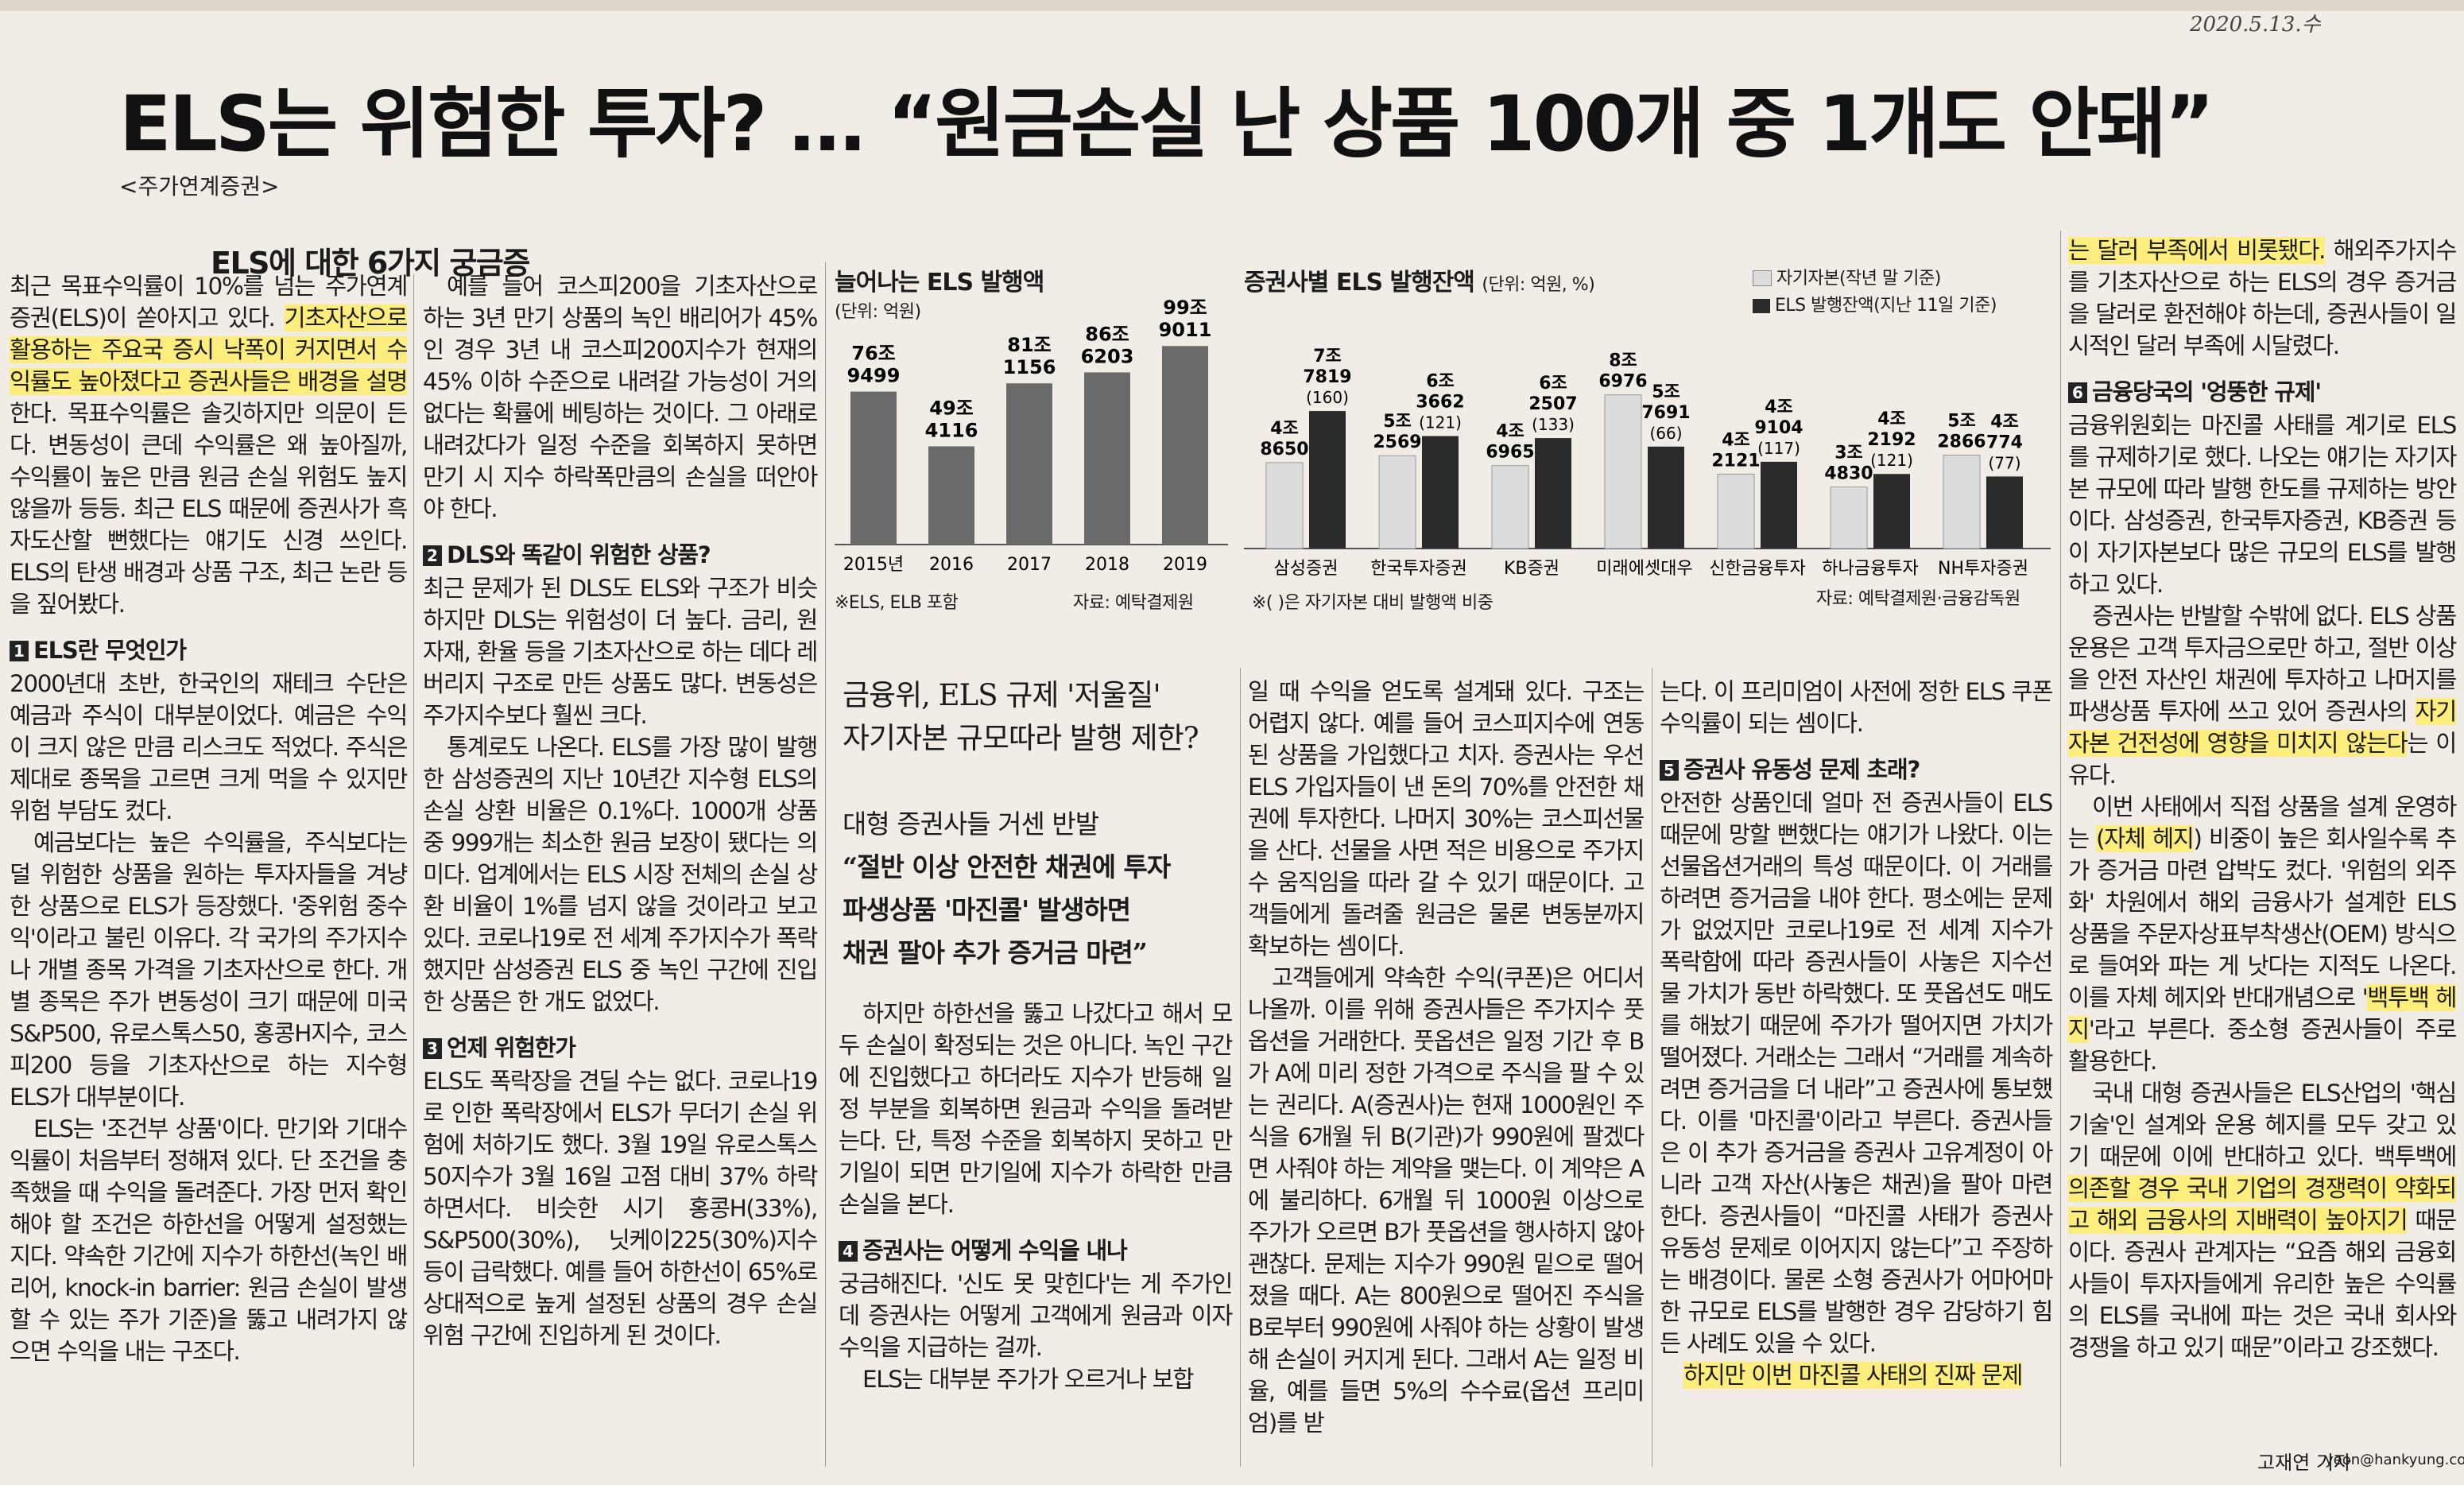  Describe the element at coordinates (873, 354) in the screenshot. I see `bar-value-label: 76조` at that location.